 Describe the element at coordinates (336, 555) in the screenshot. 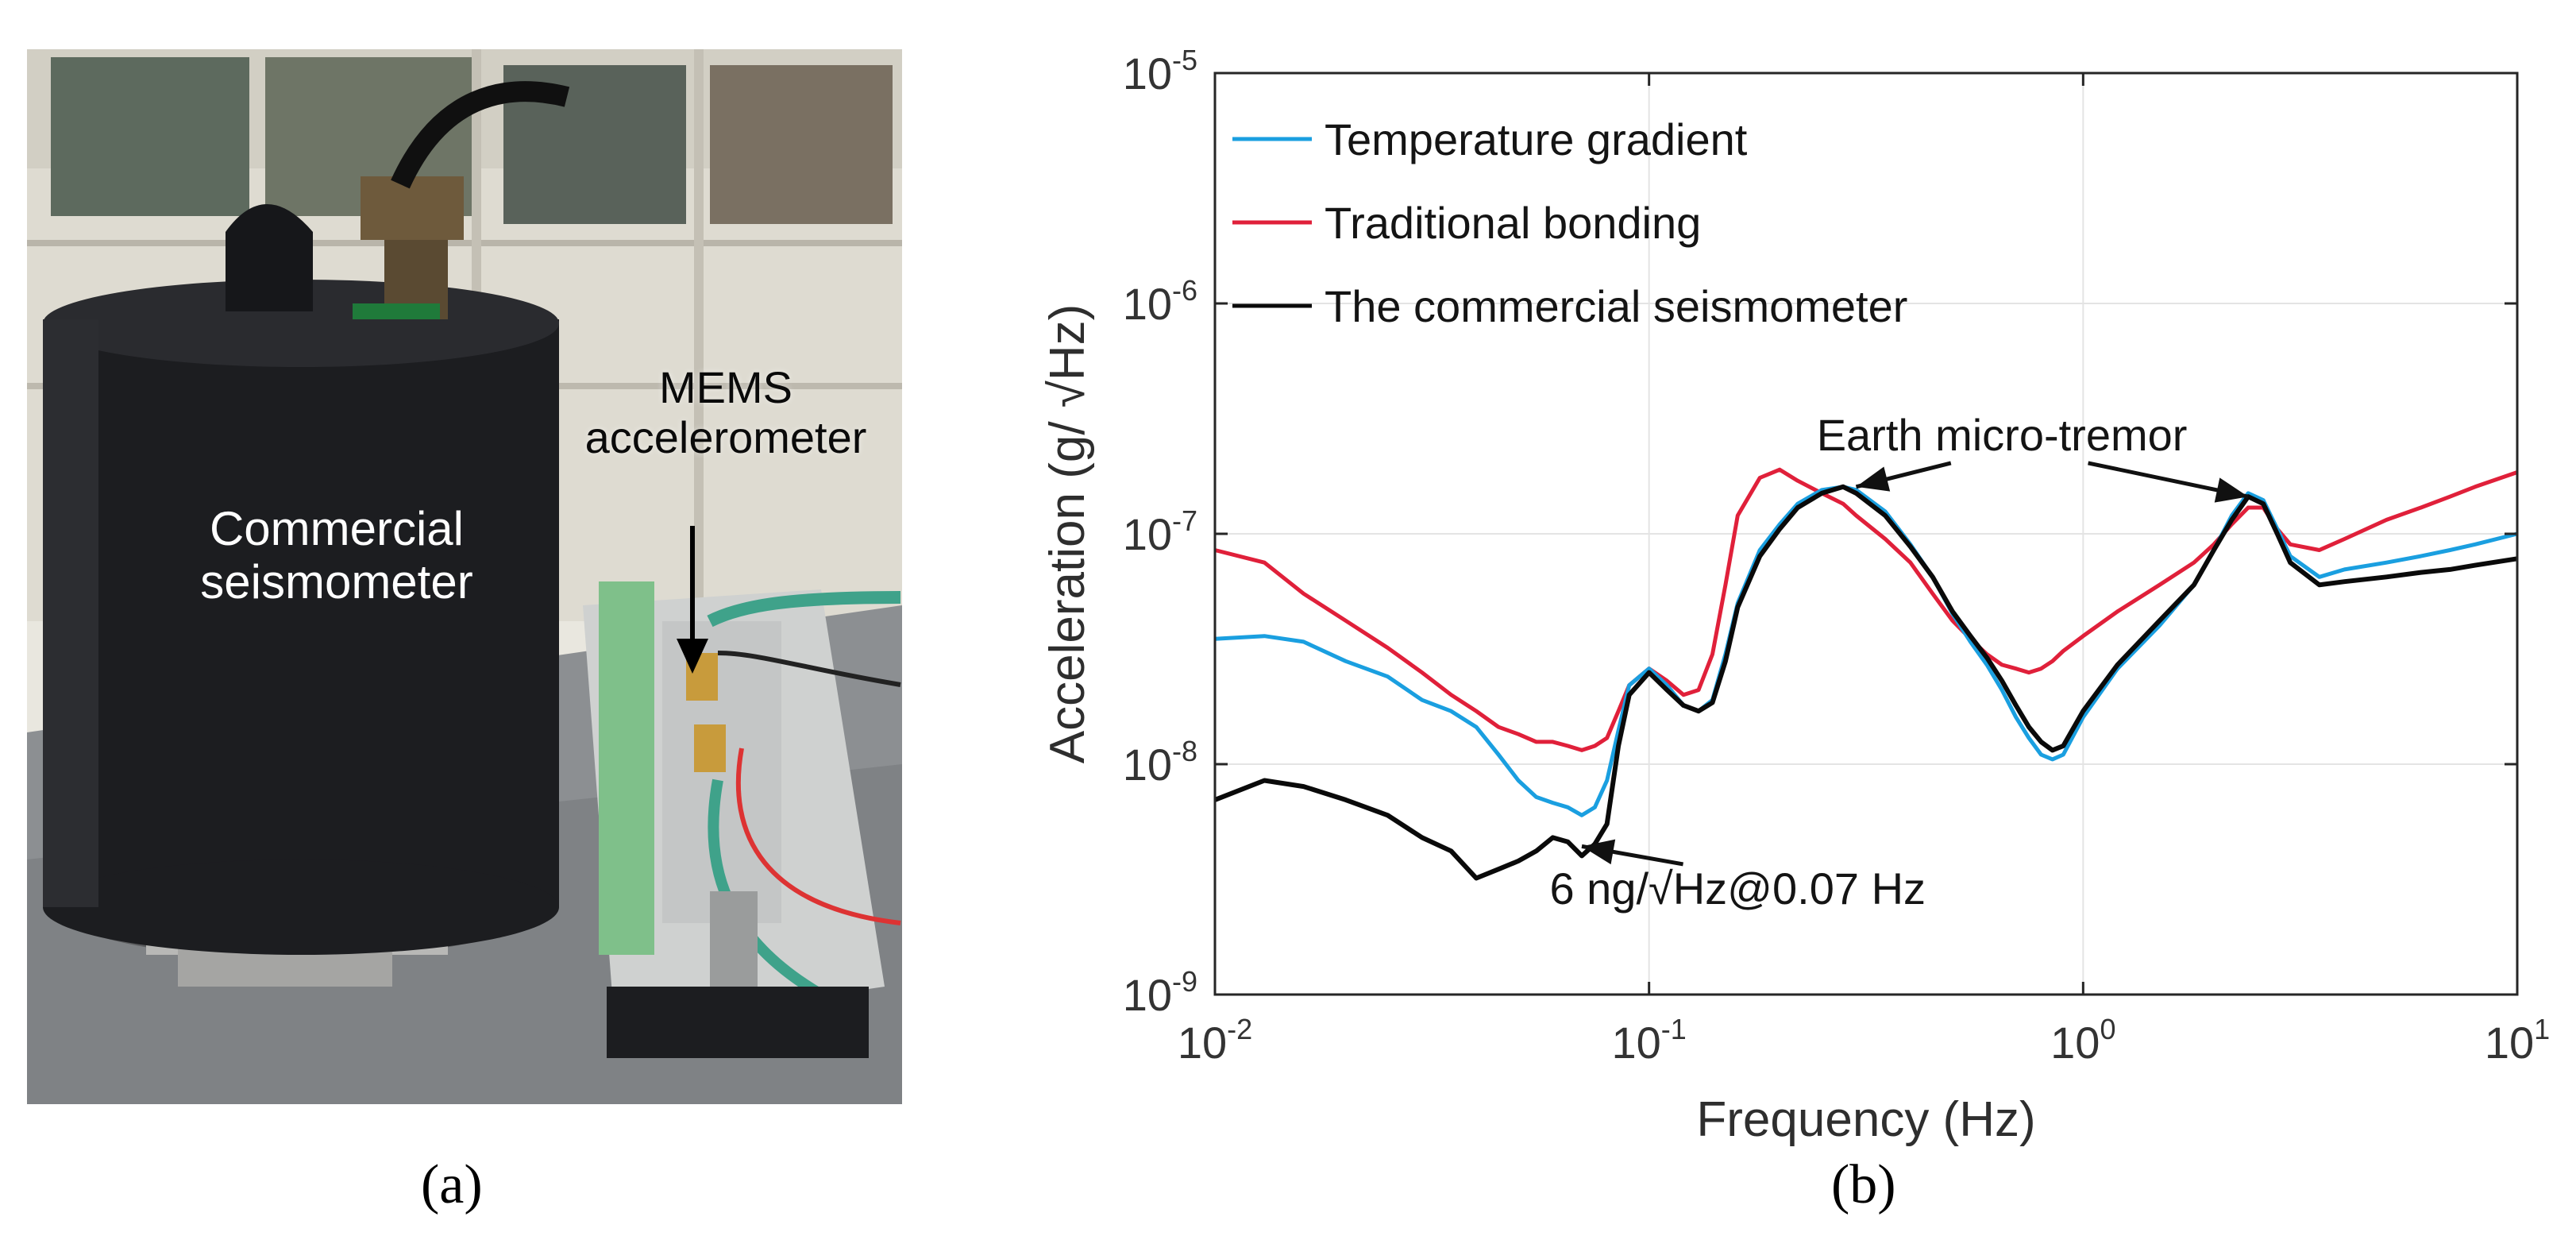

I see `seismometer-label: Commercial seismometer` at that location.